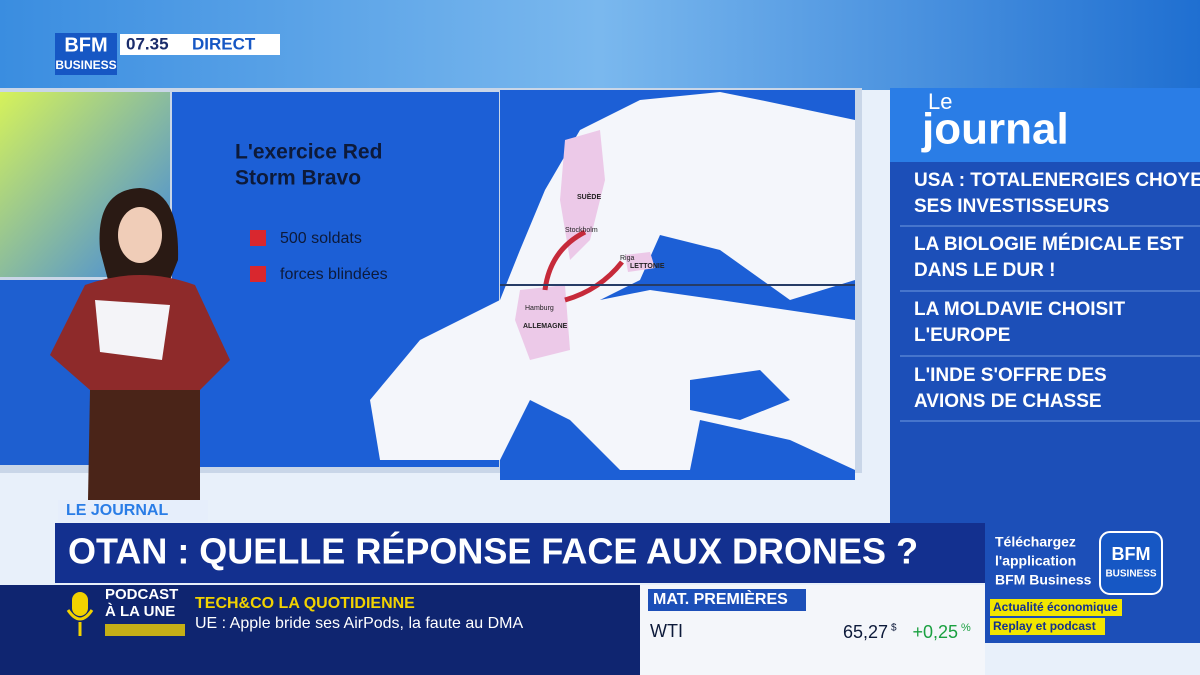 This screenshot has width=1200, height=675. What do you see at coordinates (1035, 542) in the screenshot?
I see `promo-line: Téléchargez` at bounding box center [1035, 542].